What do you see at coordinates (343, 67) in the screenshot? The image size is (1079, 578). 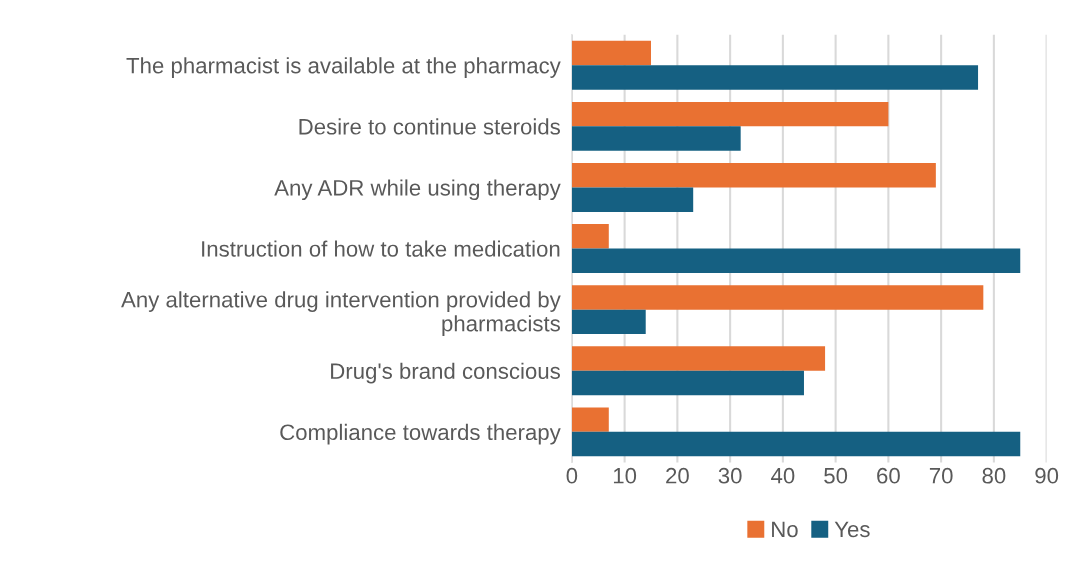 I see `y-tick-label: The pharmacist is available at the pharmacy` at bounding box center [343, 67].